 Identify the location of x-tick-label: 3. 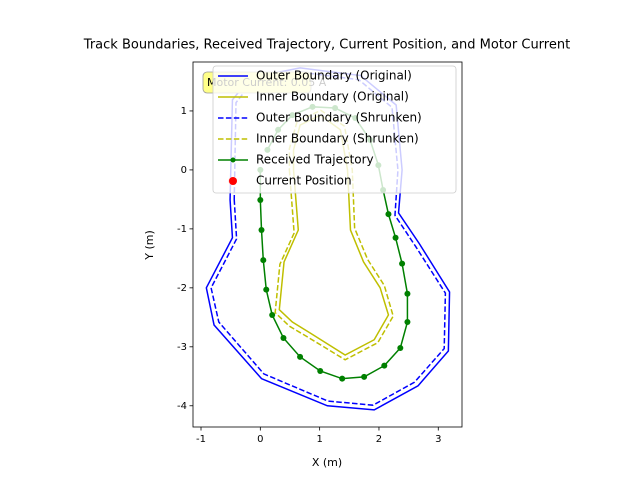
(438, 439).